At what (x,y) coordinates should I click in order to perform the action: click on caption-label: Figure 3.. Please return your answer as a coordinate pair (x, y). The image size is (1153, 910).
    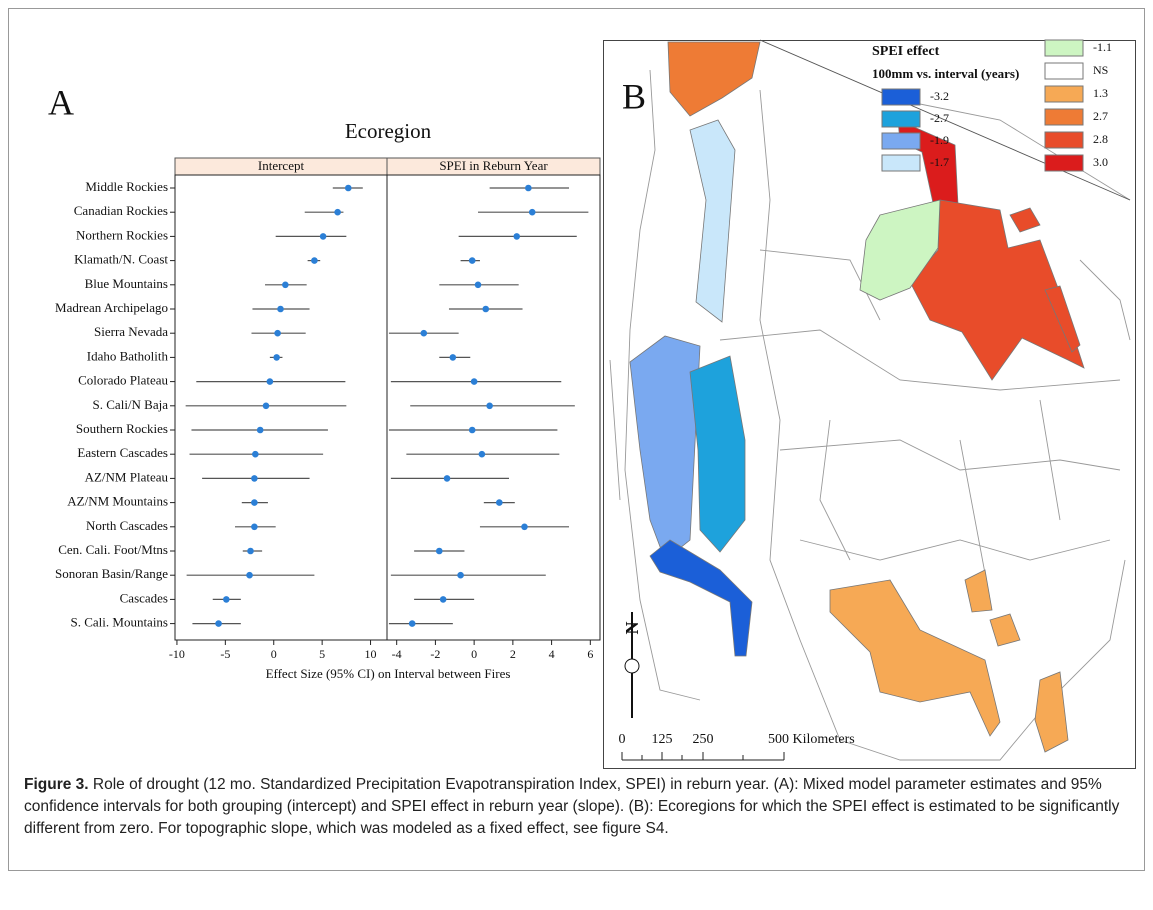
    Looking at the image, I should click on (56, 784).